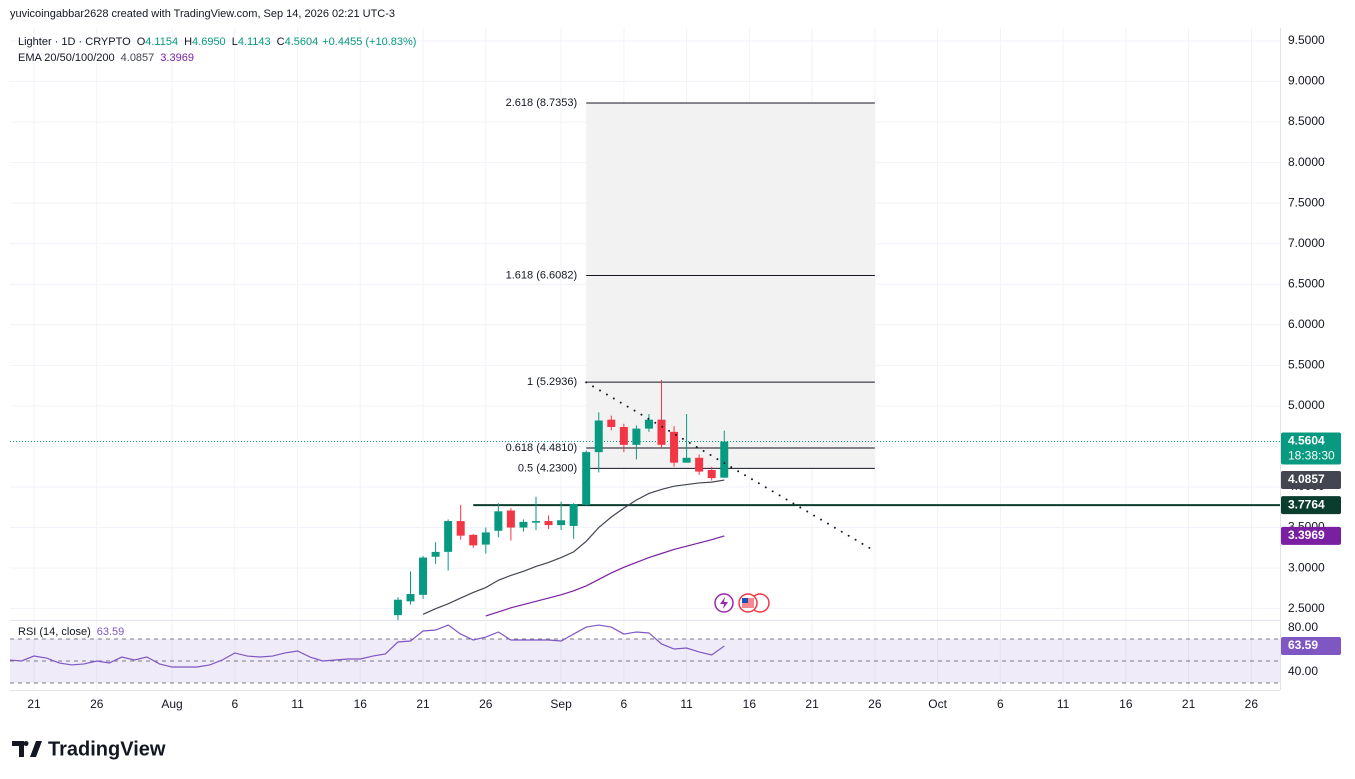  What do you see at coordinates (1306, 479) in the screenshot?
I see `ema-tag: 4.0857` at bounding box center [1306, 479].